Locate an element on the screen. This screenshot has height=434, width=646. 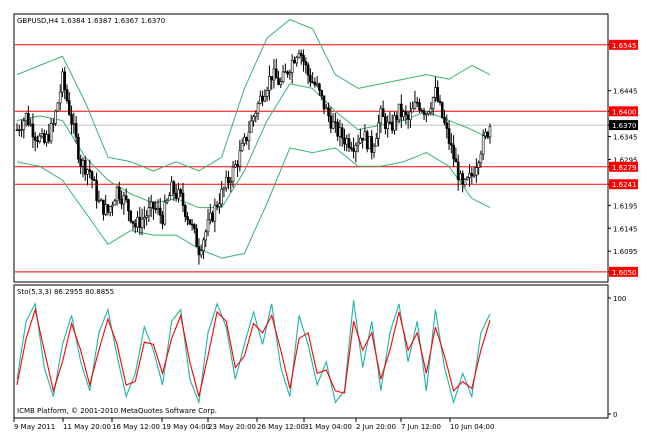
level-label-box is located at coordinates (623, 184).